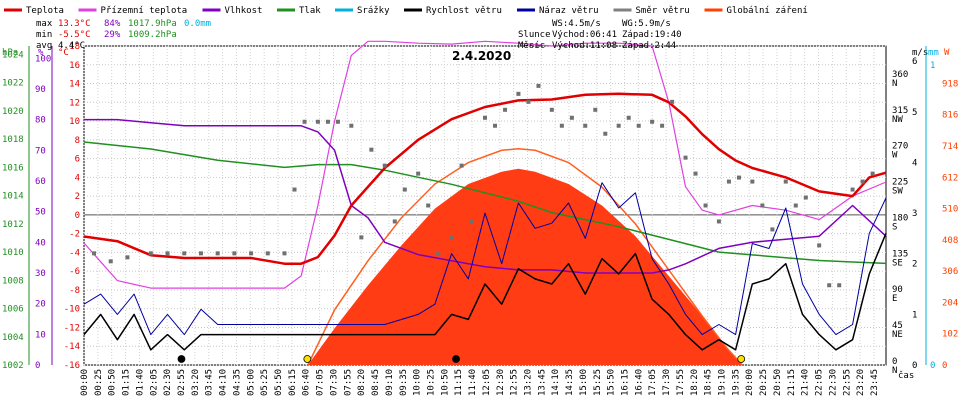  Describe the element at coordinates (875, 382) in the screenshot. I see `x-tick-label: 23:45` at that location.